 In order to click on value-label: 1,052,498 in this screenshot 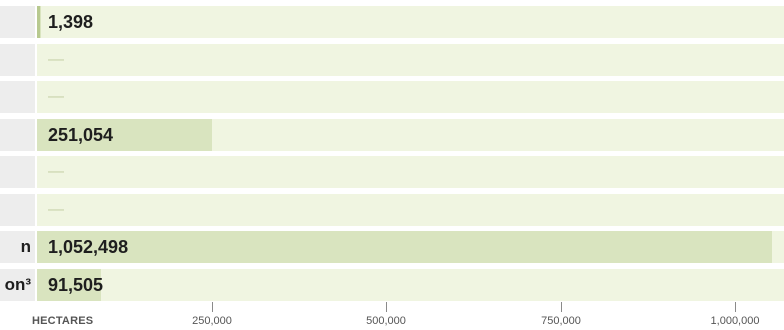, I will do `click(88, 247)`.